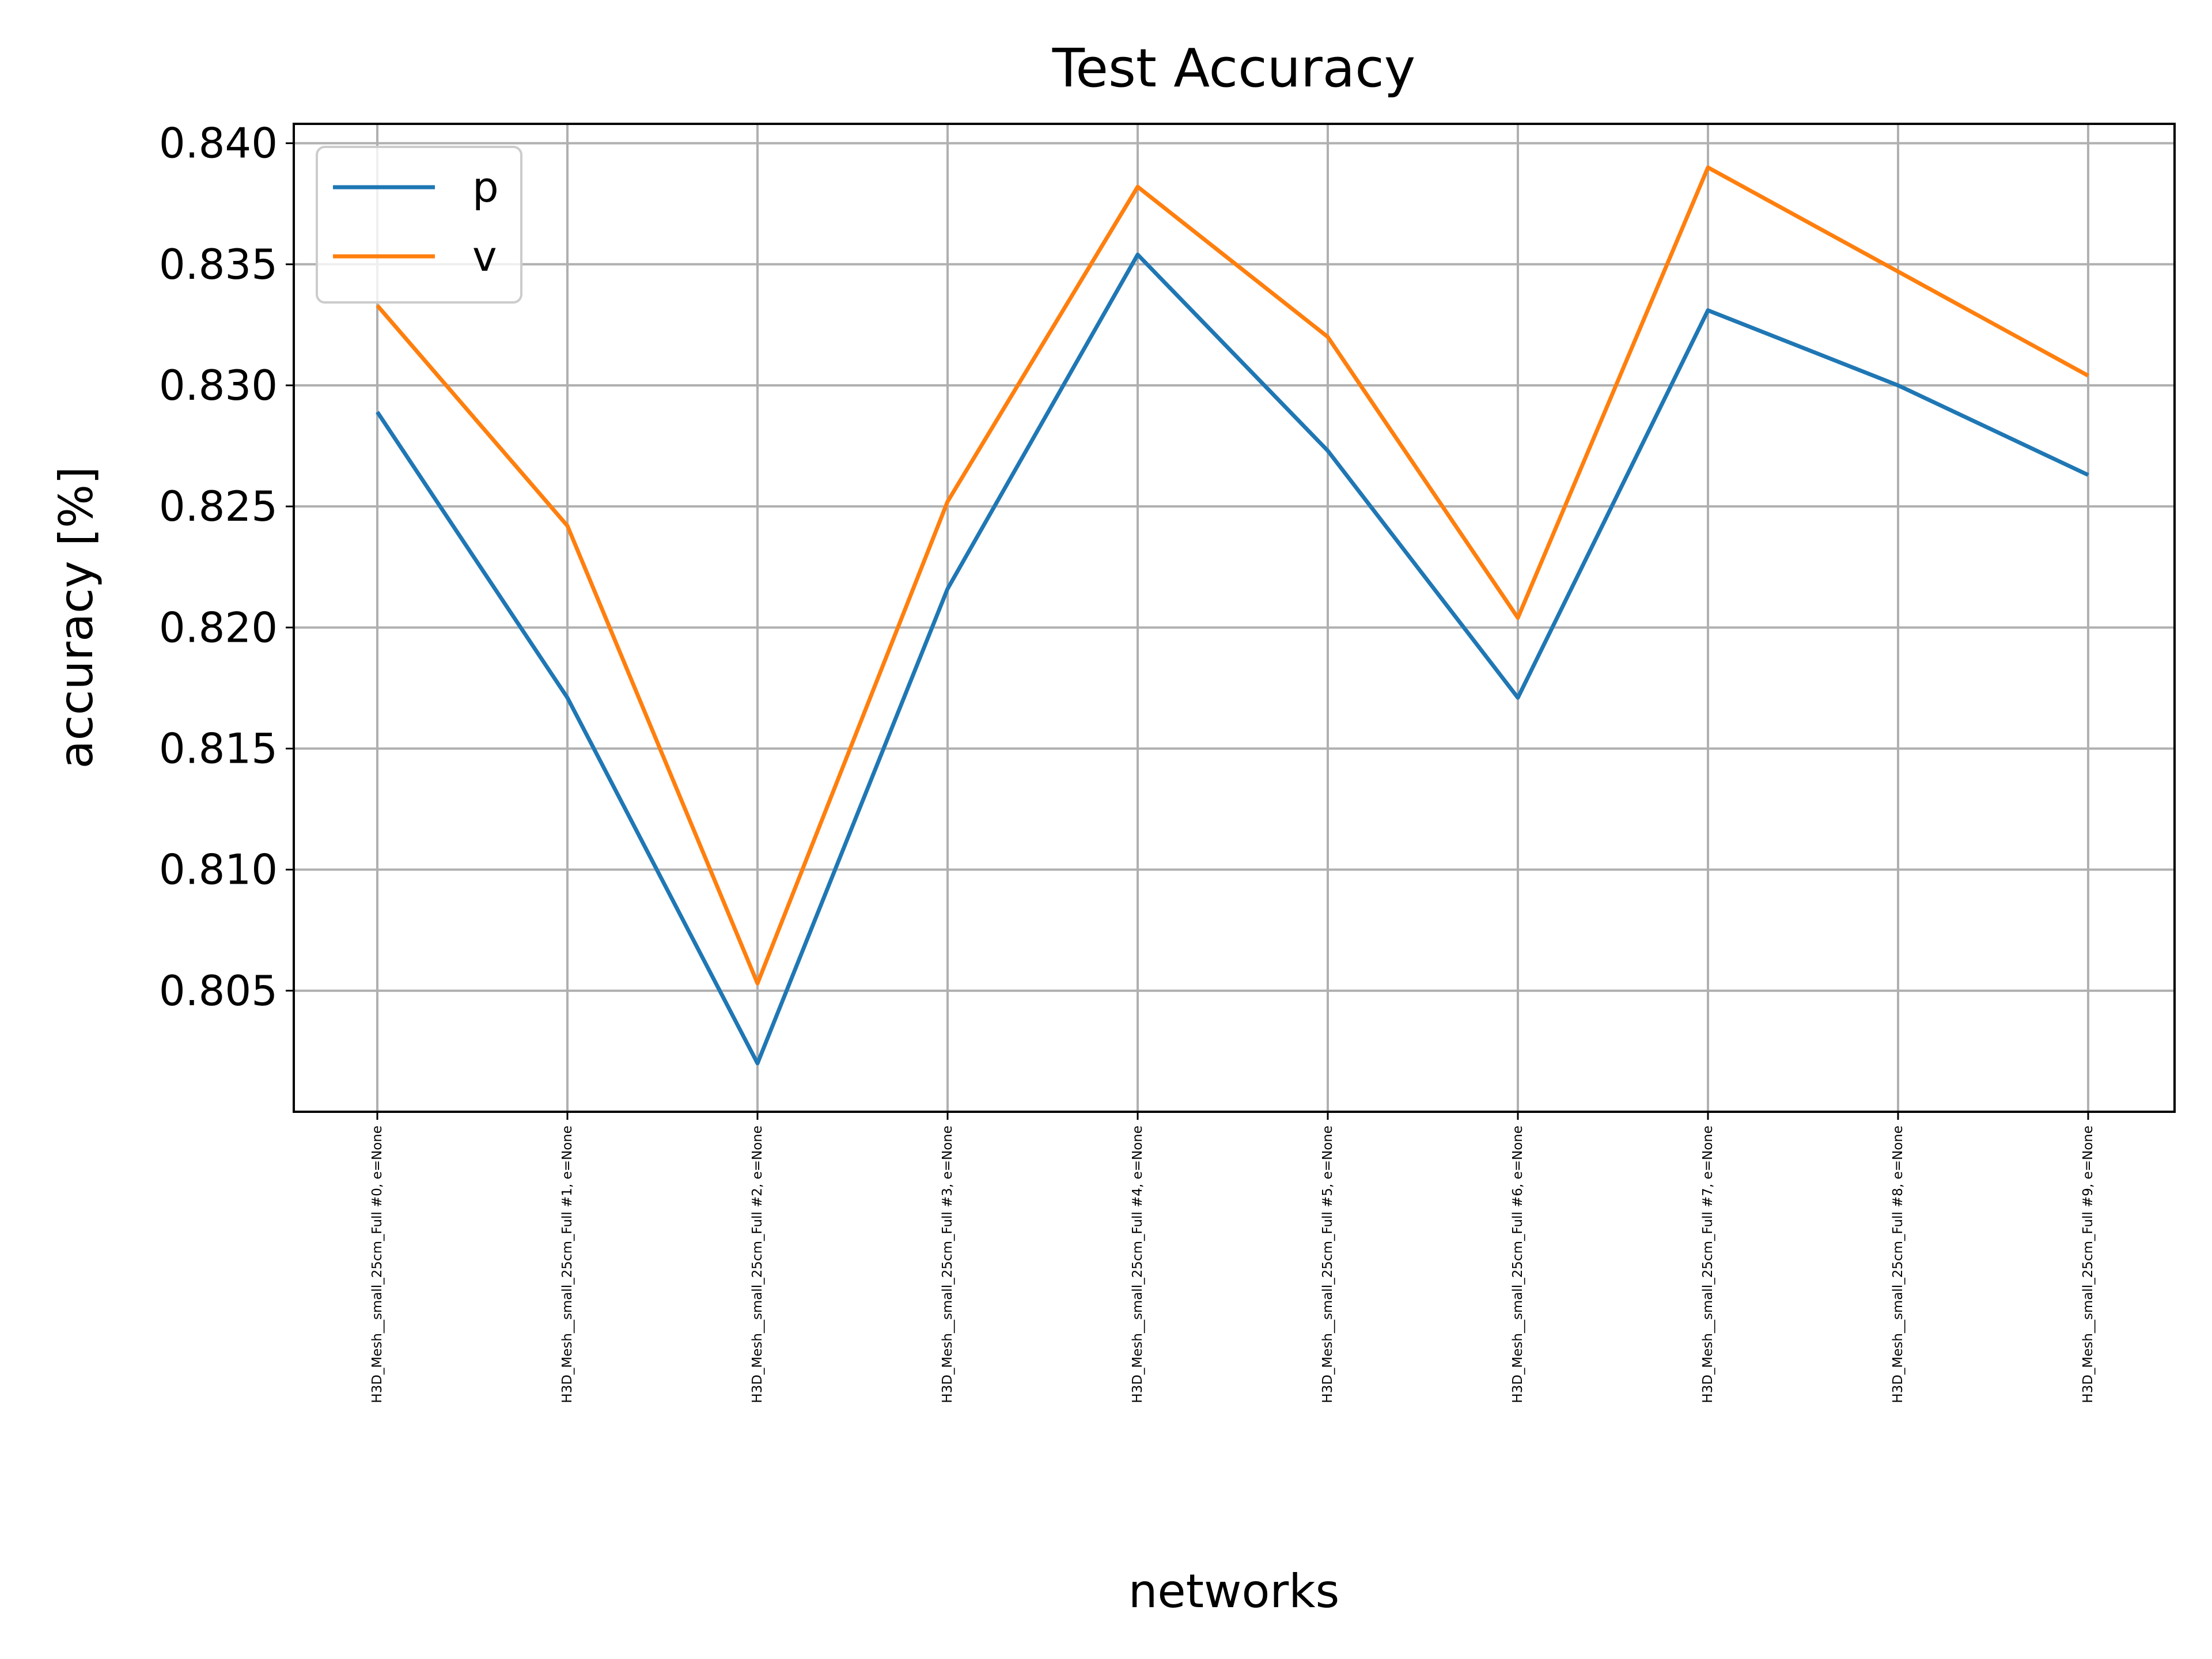 Image resolution: width=2212 pixels, height=1659 pixels. Describe the element at coordinates (1707, 1264) in the screenshot. I see `x-tick-label: H3D_Mesh__small_25cm_Full #7, e=None` at that location.